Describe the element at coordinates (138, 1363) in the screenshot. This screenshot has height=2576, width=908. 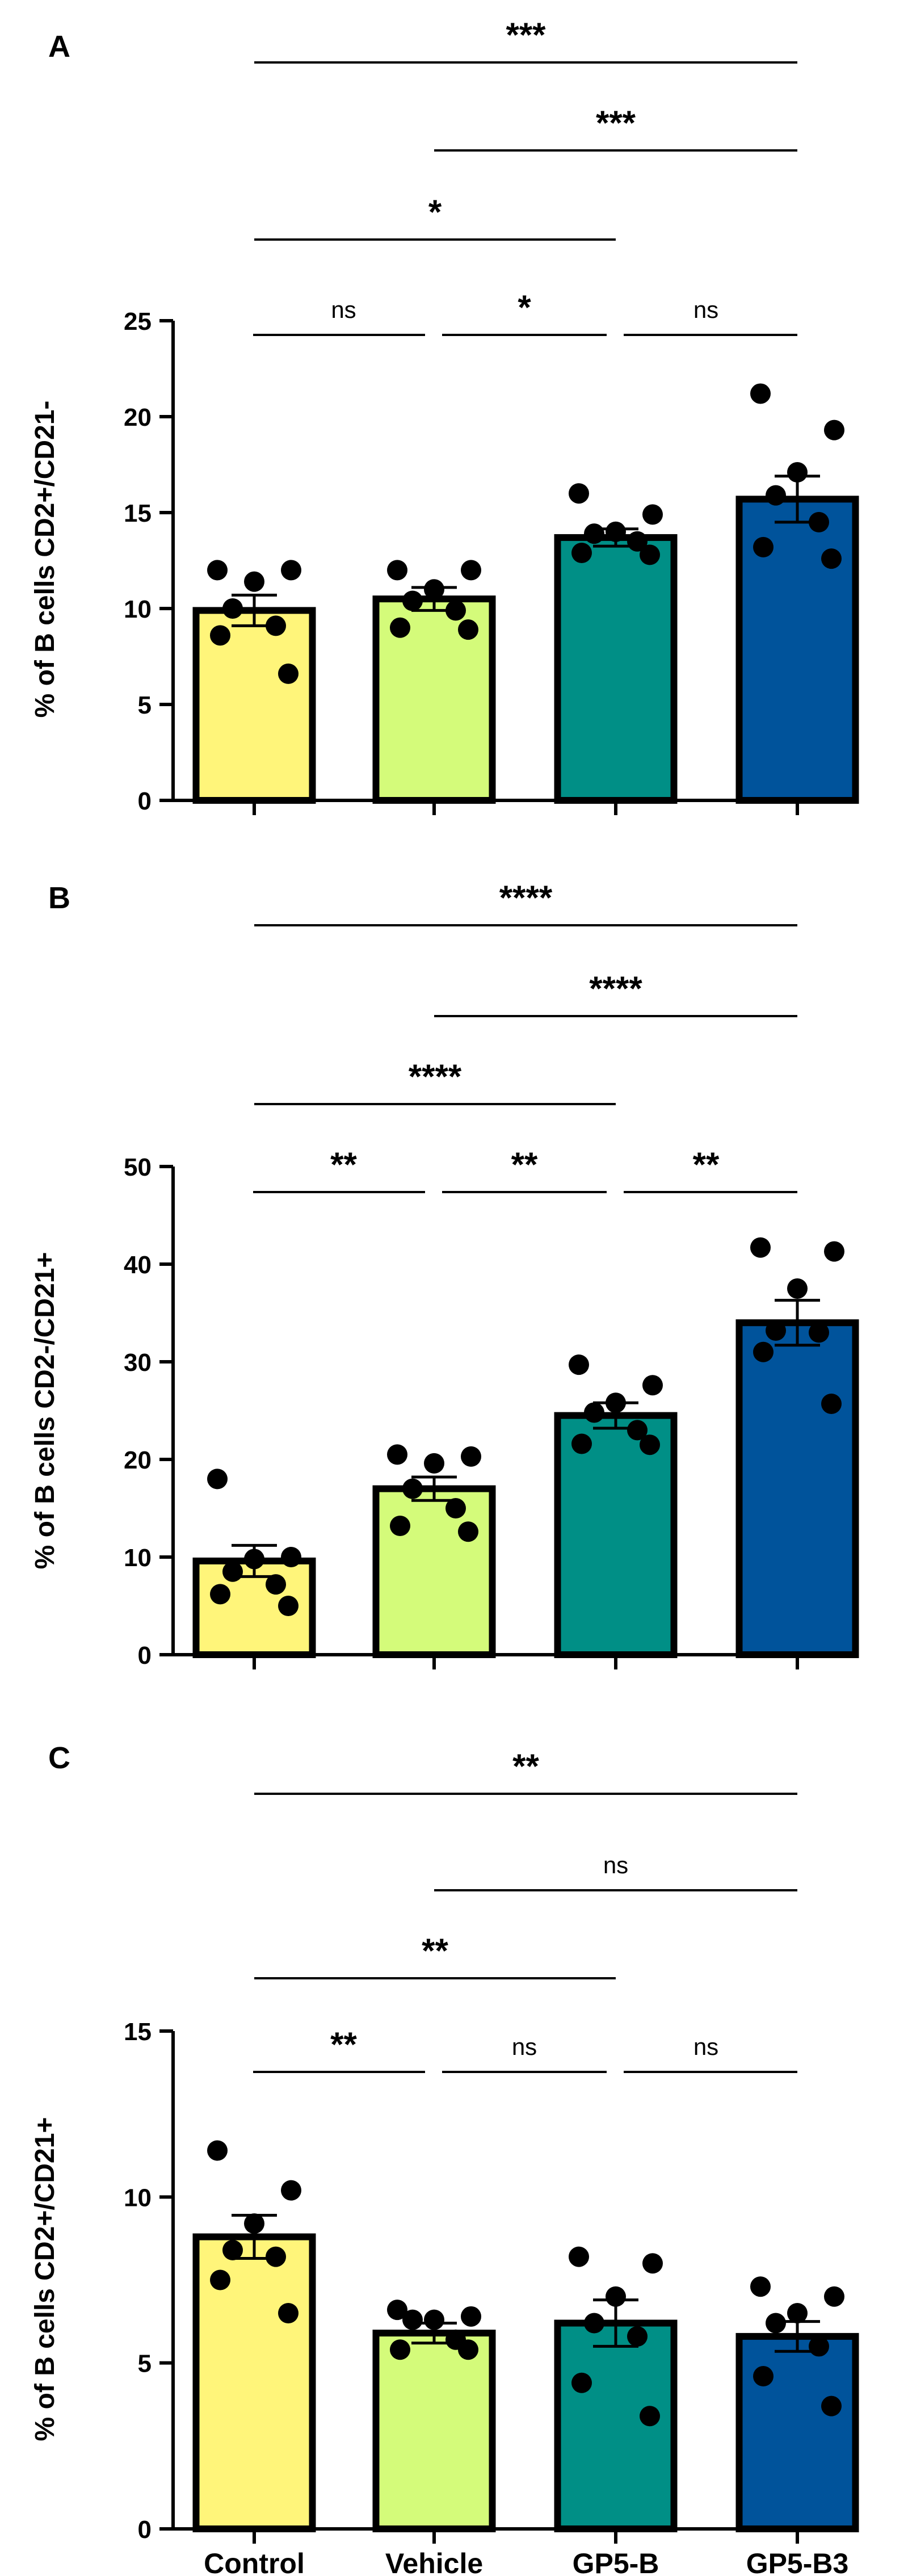
I see `y-tick-label: 30` at that location.